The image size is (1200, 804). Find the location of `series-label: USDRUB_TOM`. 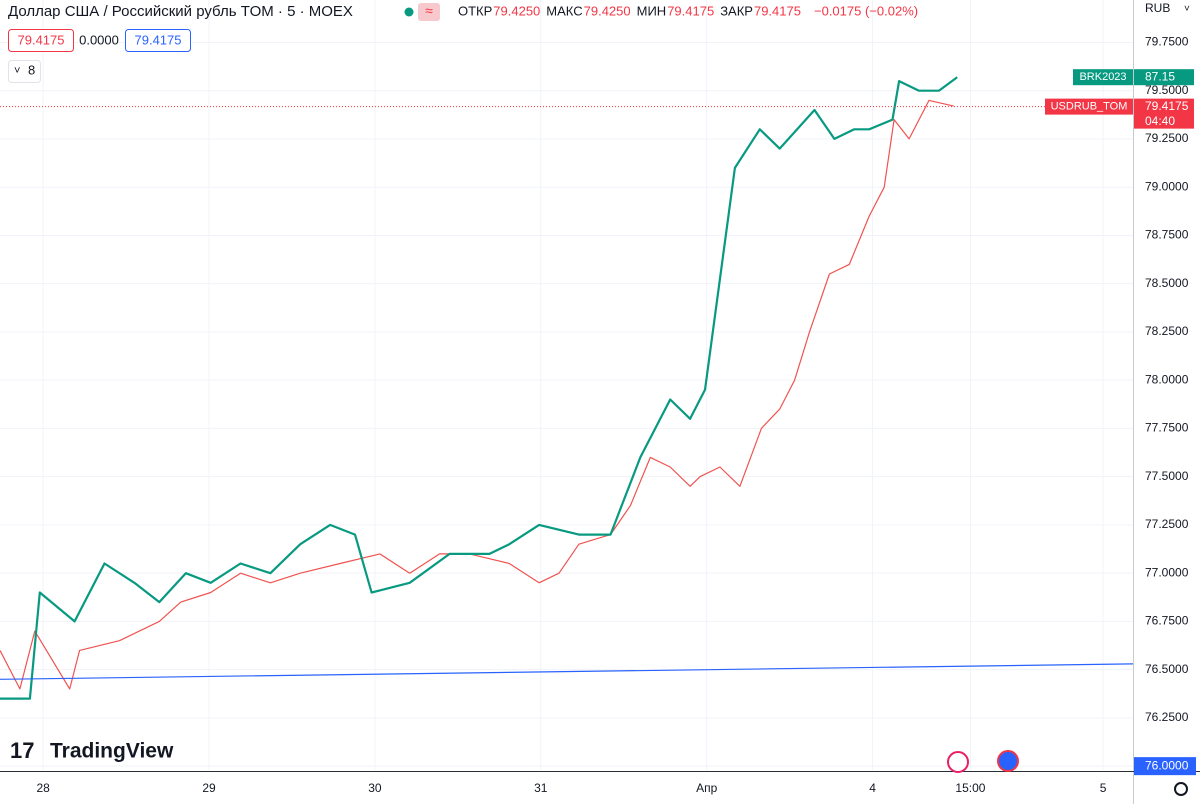

series-label: USDRUB_TOM is located at coordinates (1089, 107).